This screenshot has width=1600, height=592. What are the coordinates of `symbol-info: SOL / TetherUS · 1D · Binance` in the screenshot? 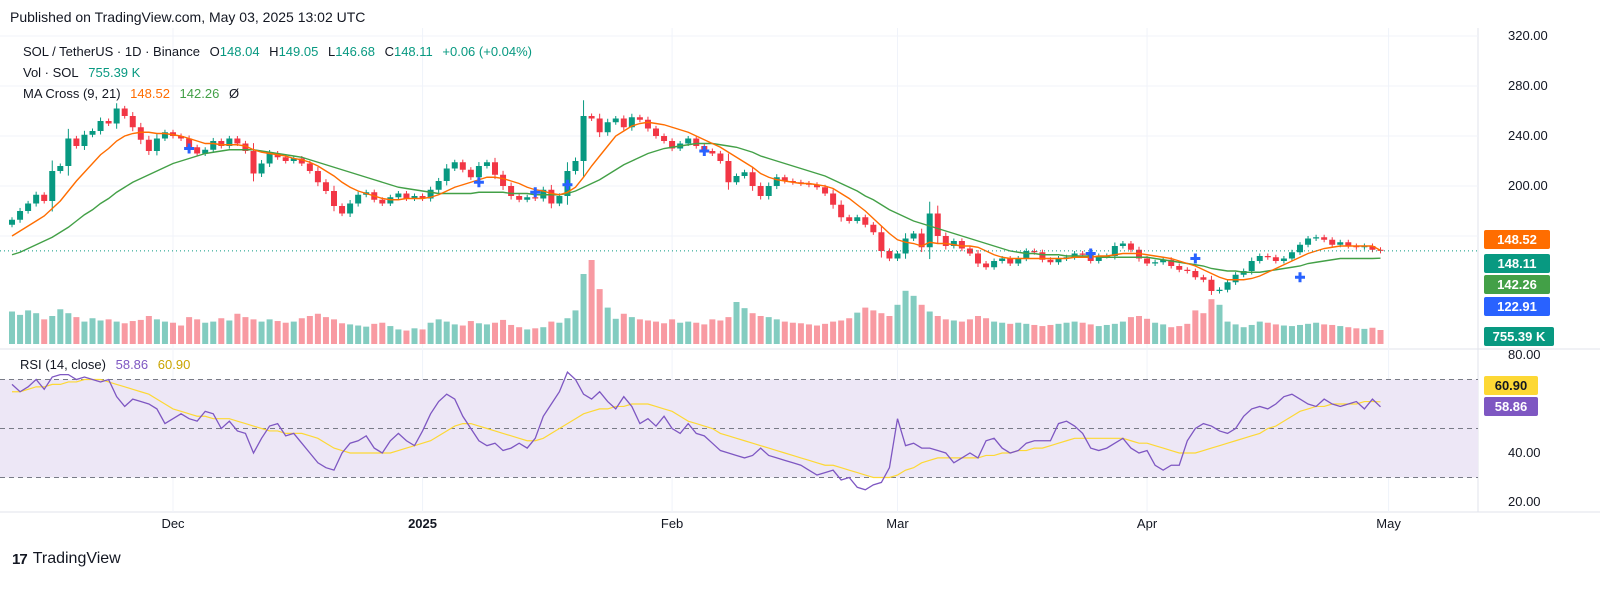 It's located at (112, 51).